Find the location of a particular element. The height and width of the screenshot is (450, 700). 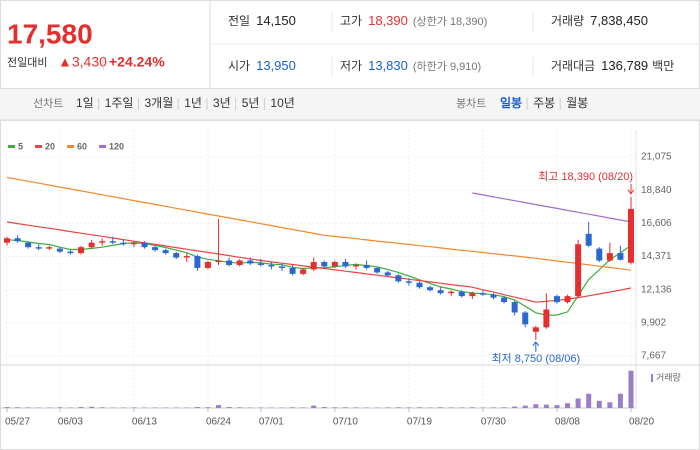

stat-label: 저가 is located at coordinates (351, 66).